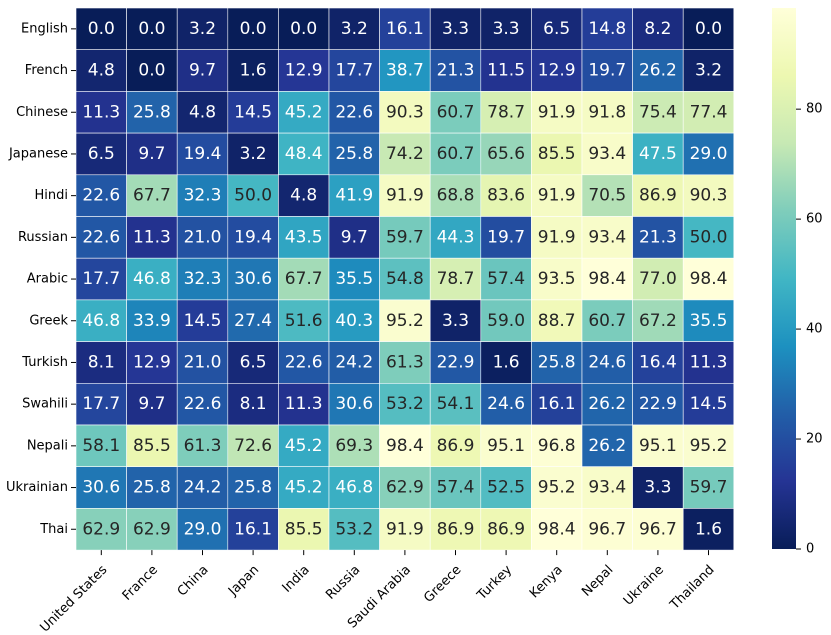 The image size is (831, 635). I want to click on x-tick-label: China, so click(193, 581).